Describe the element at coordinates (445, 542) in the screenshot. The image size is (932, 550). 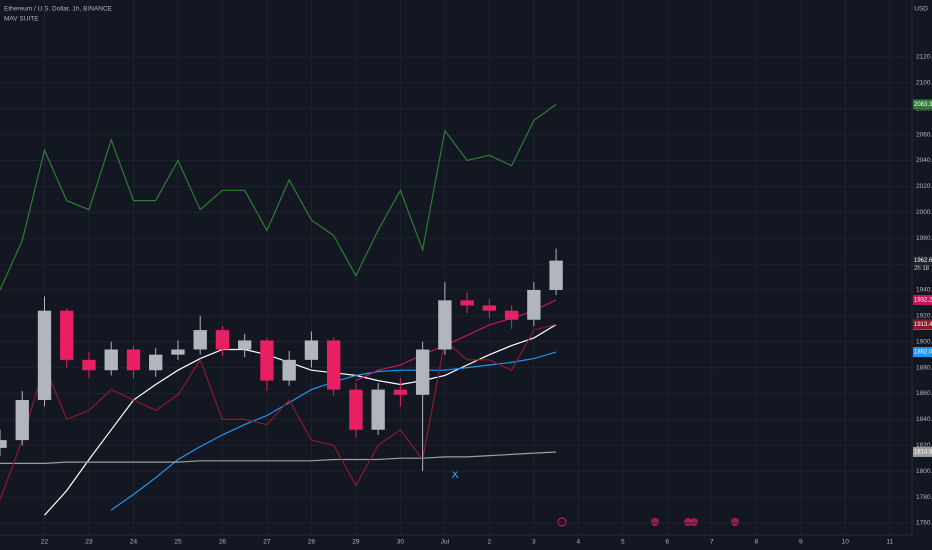
I see `x-tick-label: Jul` at that location.